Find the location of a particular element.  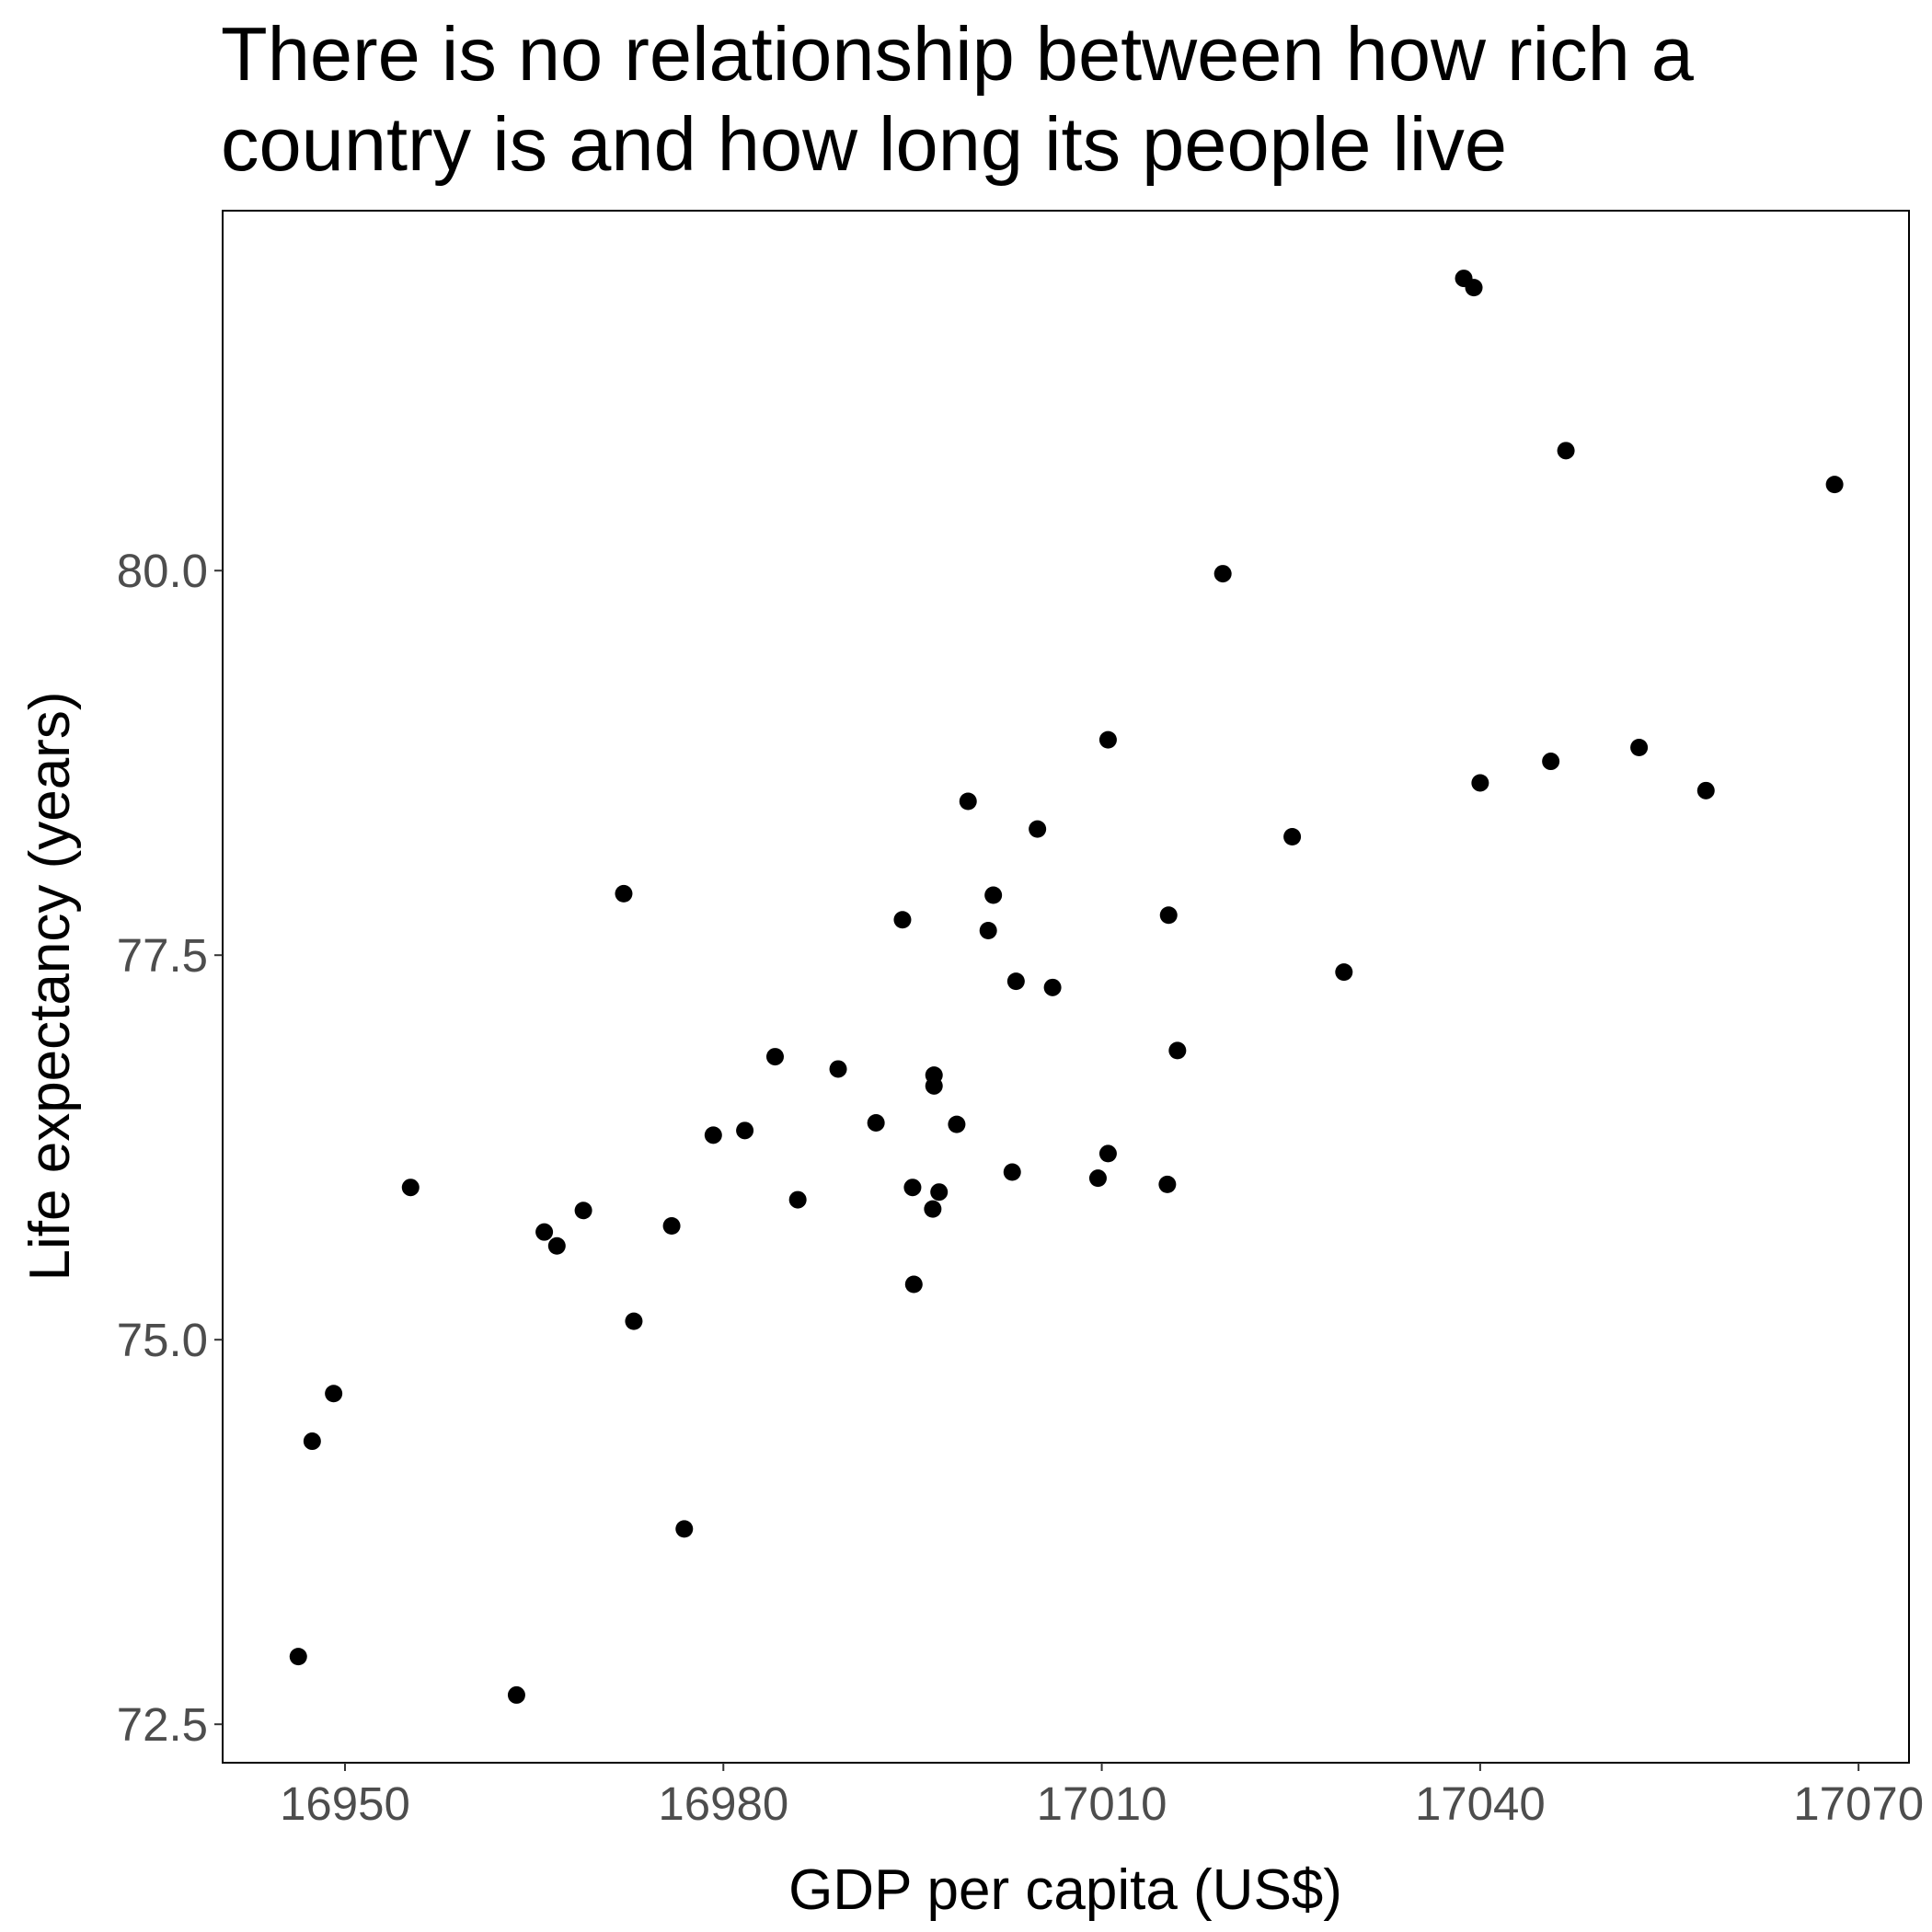

x-tick-label: 17010 is located at coordinates (1102, 1803).